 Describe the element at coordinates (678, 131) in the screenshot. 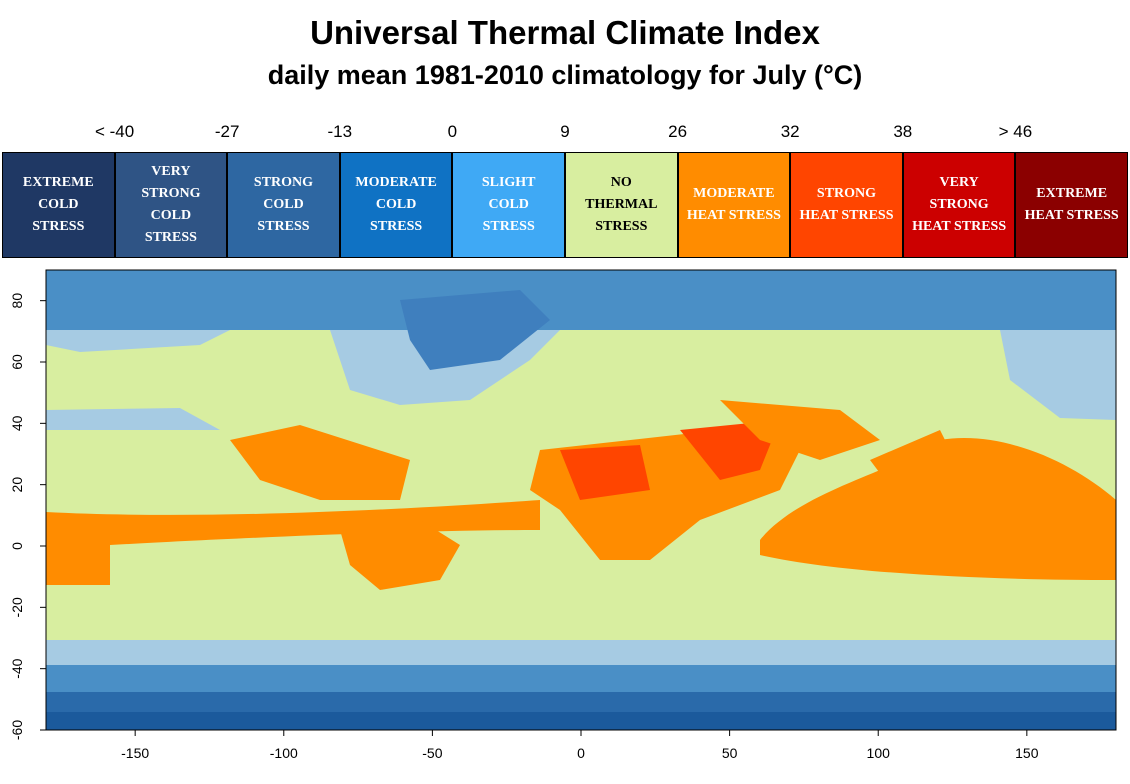

I see `legend-threshold: 26` at that location.